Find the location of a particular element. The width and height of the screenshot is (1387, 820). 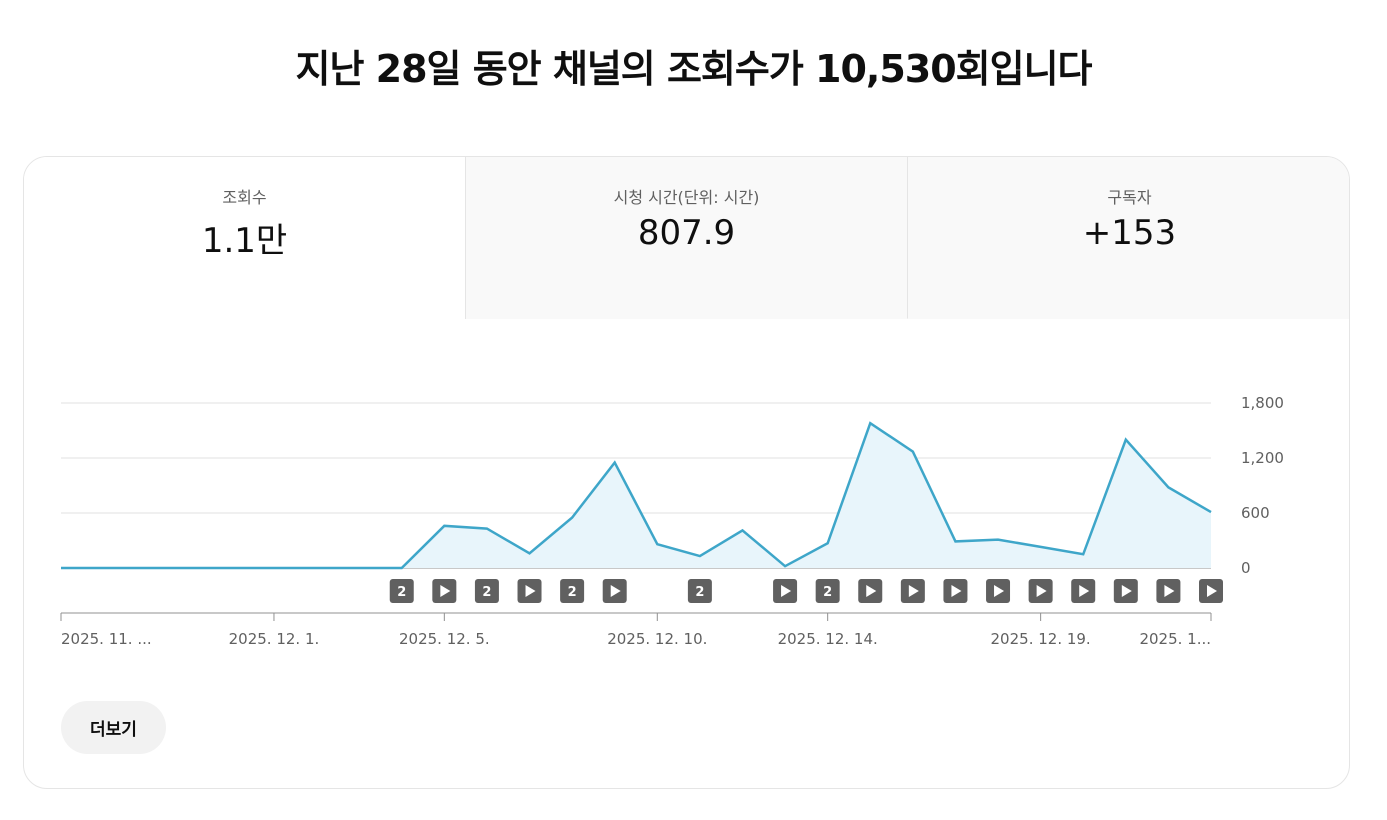

tab-watch-time: 시청 시간(단위: 시간) 807.9 is located at coordinates (687, 238).